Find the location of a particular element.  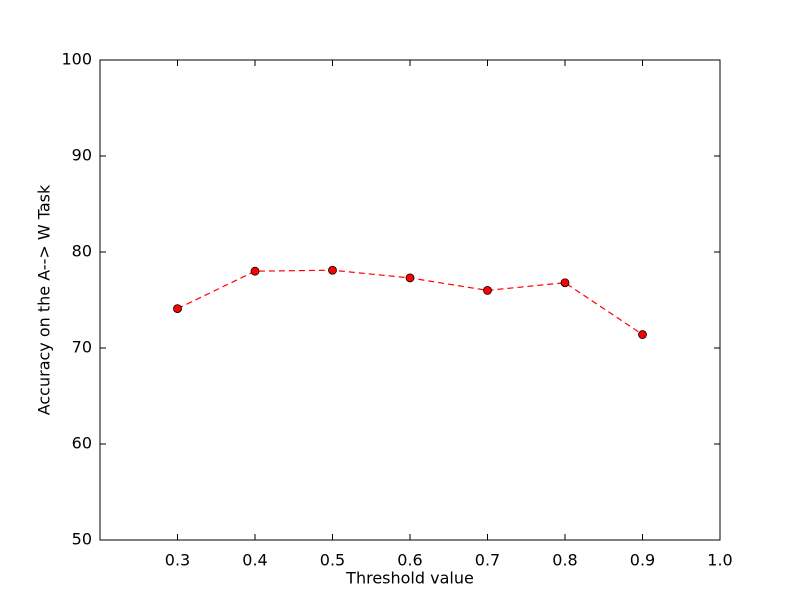

x-tick-label: 0.4 is located at coordinates (254, 560).